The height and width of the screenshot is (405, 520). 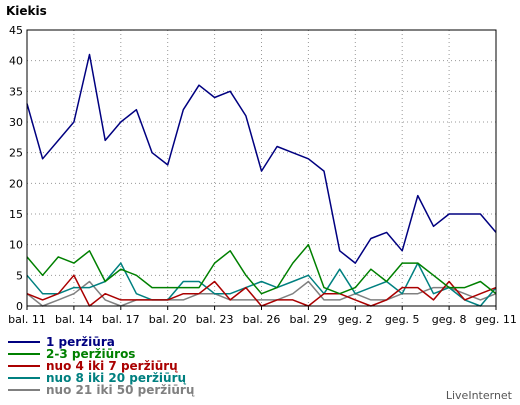 I want to click on y-tick-label: 30, so click(x=16, y=122).